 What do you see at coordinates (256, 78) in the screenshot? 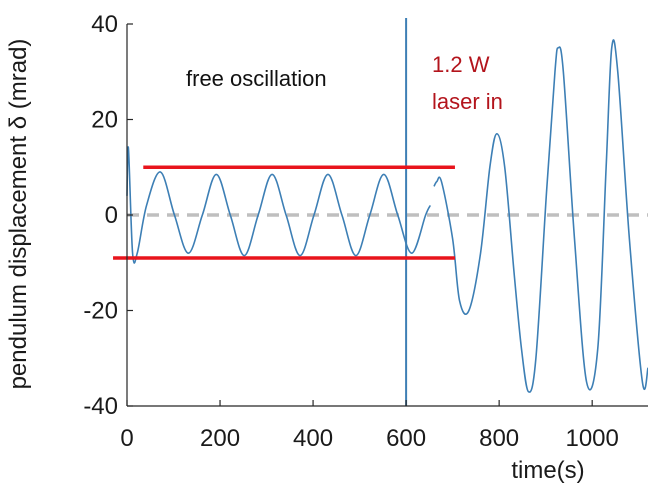
I see `annotation-free-oscillation: free oscillation` at bounding box center [256, 78].